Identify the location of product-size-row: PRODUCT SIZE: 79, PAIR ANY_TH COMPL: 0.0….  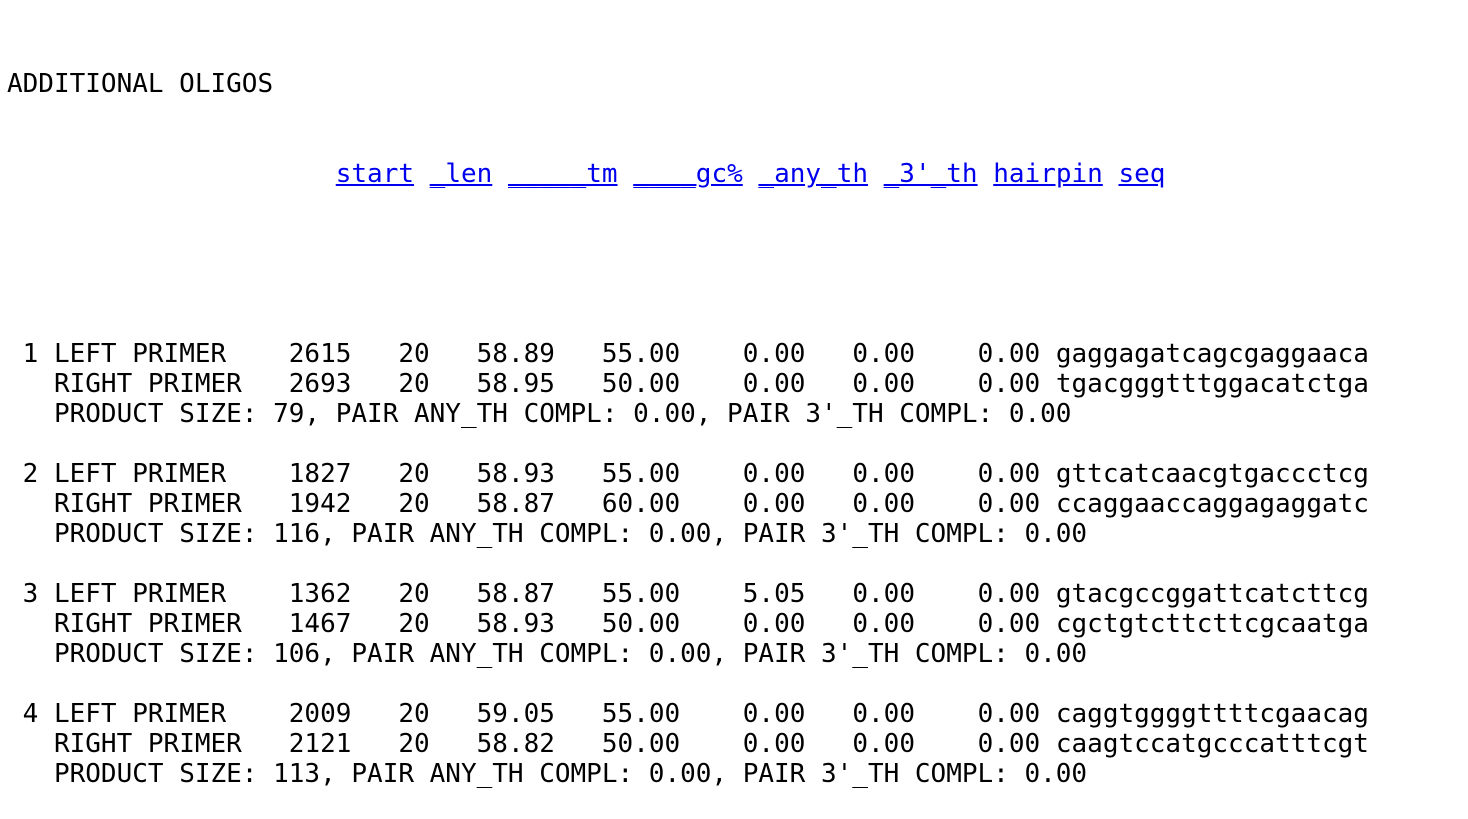
(688, 414).